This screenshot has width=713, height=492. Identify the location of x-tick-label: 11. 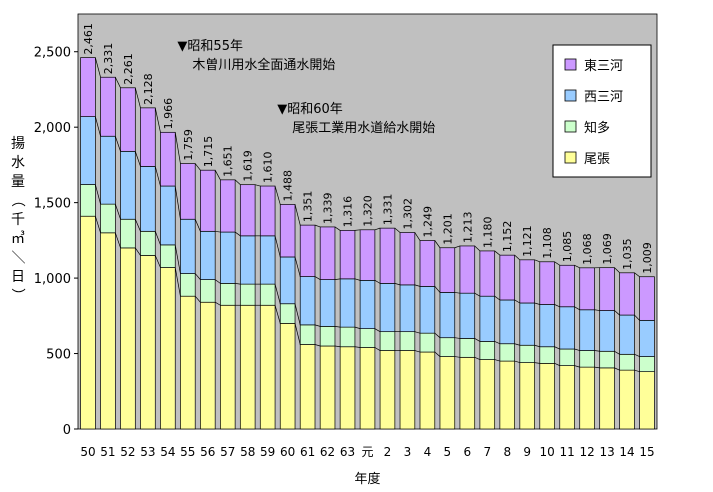
(567, 452).